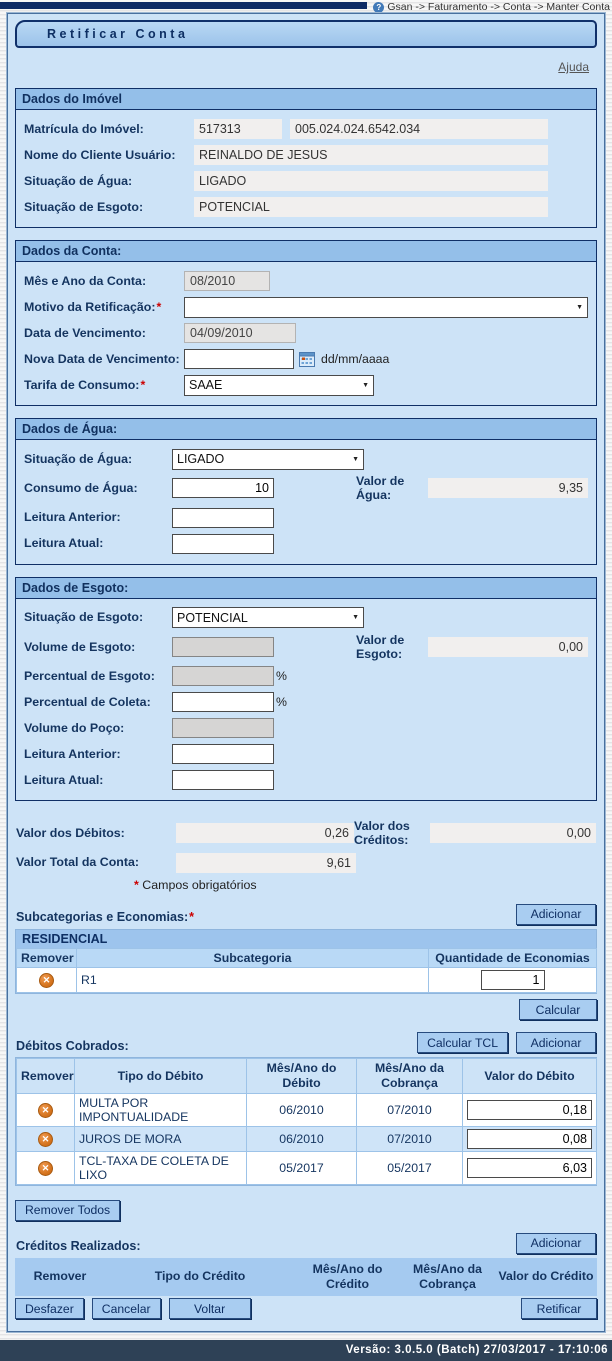  I want to click on leitura-atual-agua-input, so click(223, 543).